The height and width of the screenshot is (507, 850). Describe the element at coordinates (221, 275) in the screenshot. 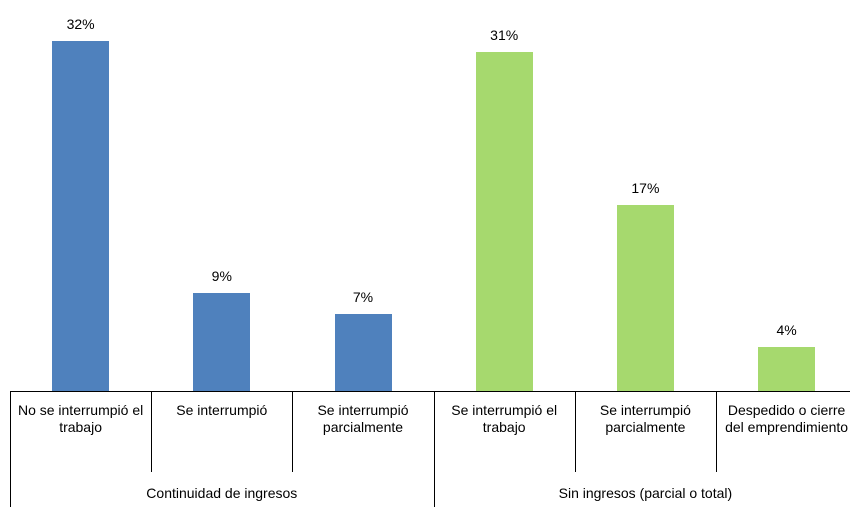

I see `data-label: 9%` at that location.